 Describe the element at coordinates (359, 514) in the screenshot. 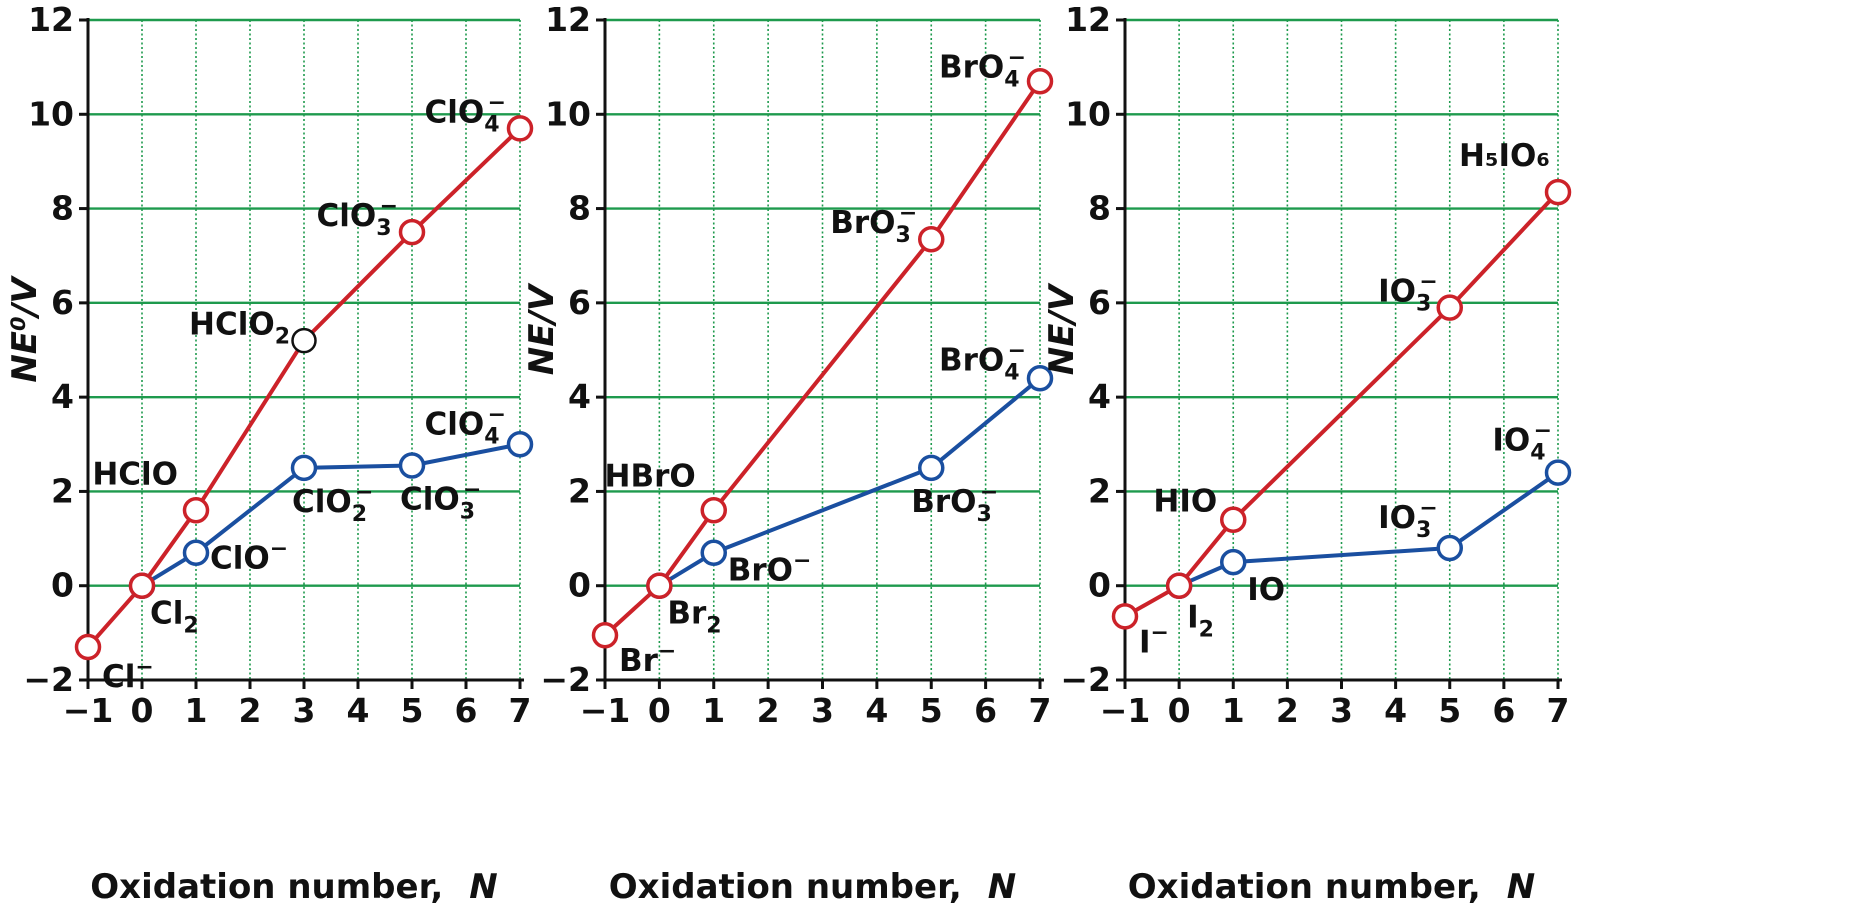

I see `formula-subscript: 2` at that location.